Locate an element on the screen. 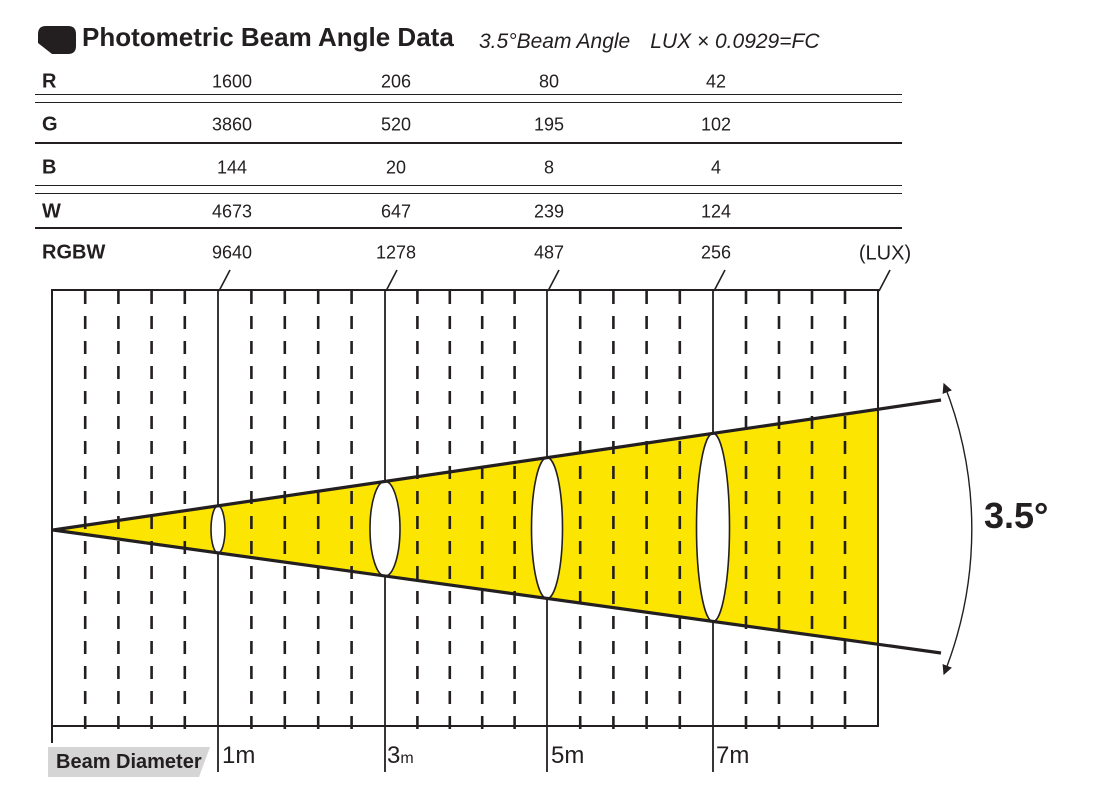 The height and width of the screenshot is (800, 1093). distance-label-7m: 7m is located at coordinates (733, 755).